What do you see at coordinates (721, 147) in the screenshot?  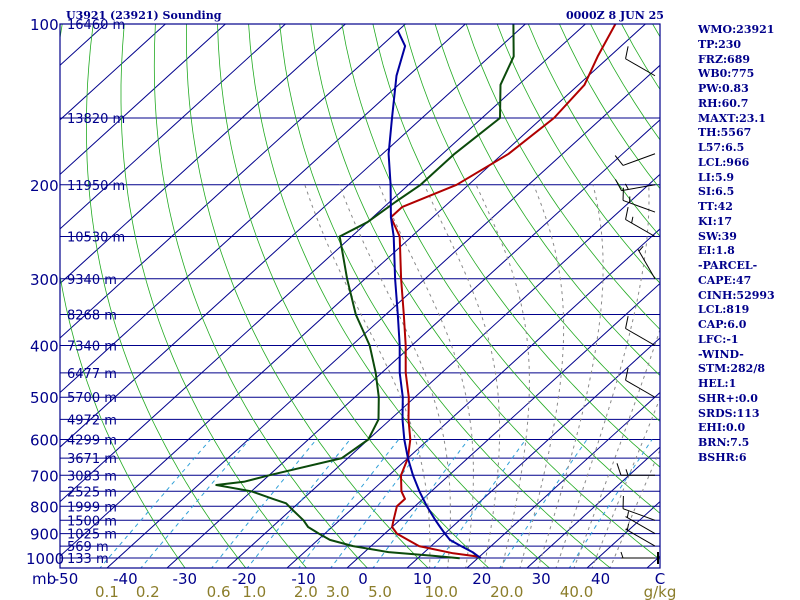 I see `index-l57: L57:6.5` at bounding box center [721, 147].